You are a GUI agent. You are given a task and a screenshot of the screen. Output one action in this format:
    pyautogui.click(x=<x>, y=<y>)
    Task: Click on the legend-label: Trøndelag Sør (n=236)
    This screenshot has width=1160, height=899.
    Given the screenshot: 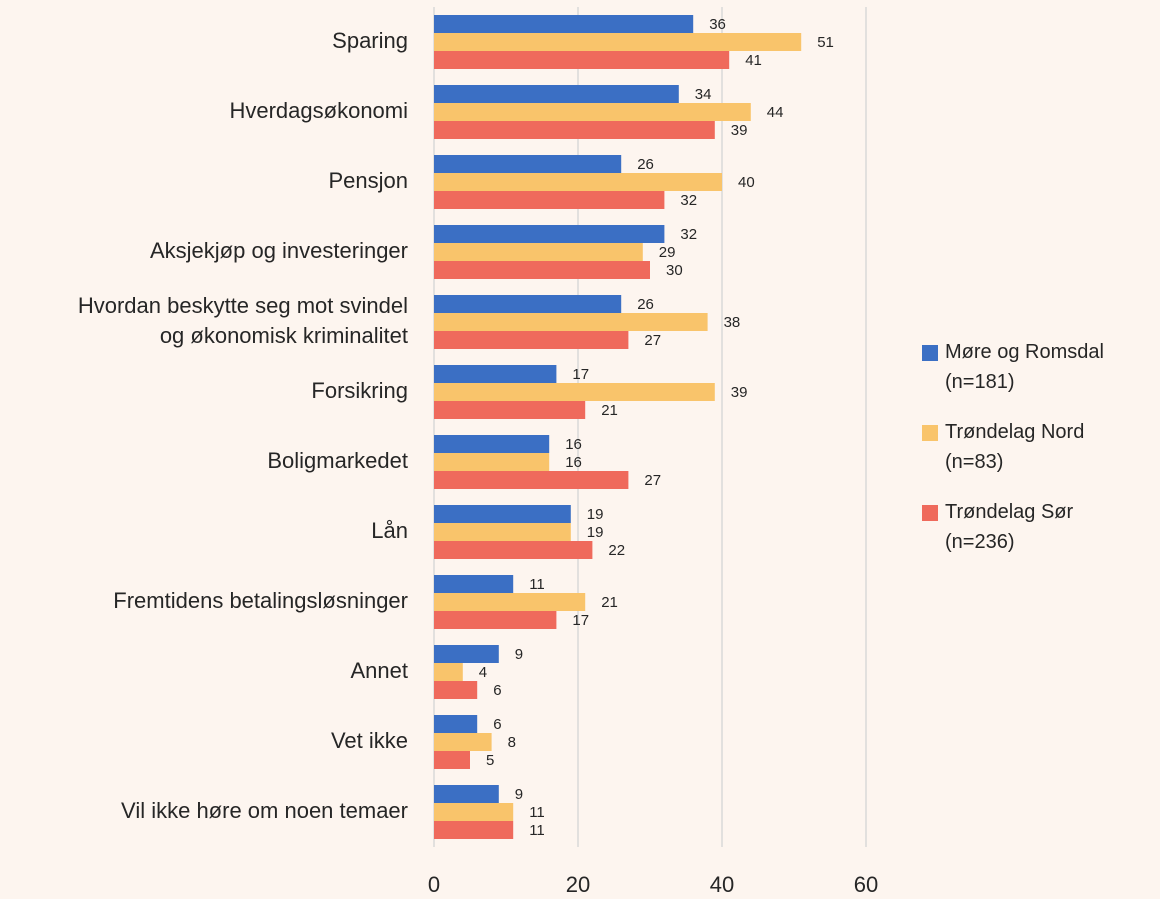 What is the action you would take?
    pyautogui.click(x=1009, y=527)
    